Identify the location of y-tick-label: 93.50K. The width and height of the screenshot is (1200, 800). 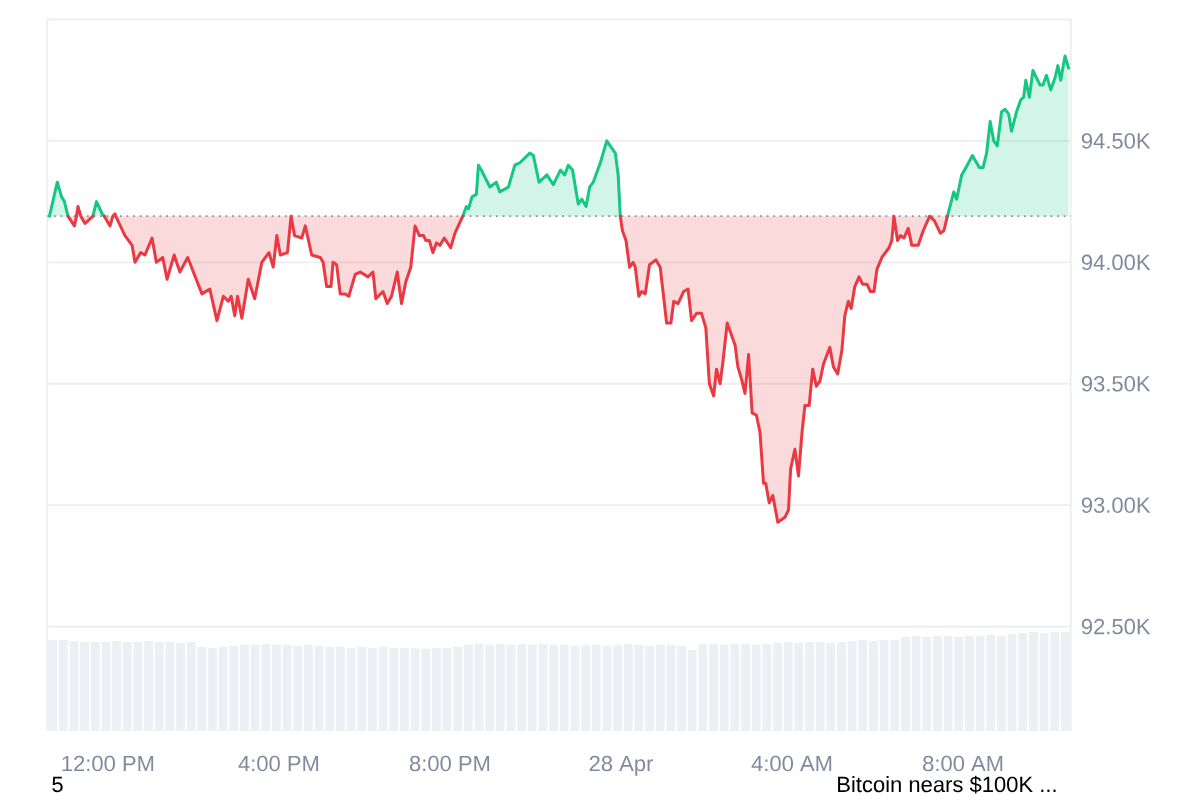
(1116, 383).